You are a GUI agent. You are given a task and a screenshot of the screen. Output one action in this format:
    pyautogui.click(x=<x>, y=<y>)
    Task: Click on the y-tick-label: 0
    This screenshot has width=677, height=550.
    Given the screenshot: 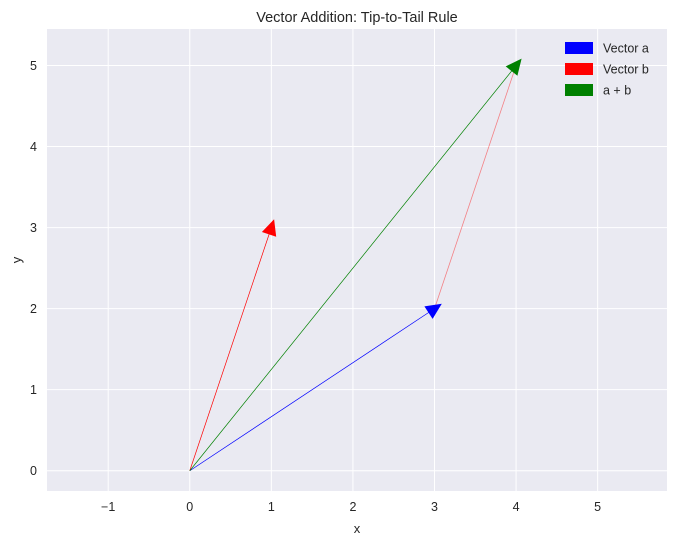 What is the action you would take?
    pyautogui.click(x=33, y=471)
    